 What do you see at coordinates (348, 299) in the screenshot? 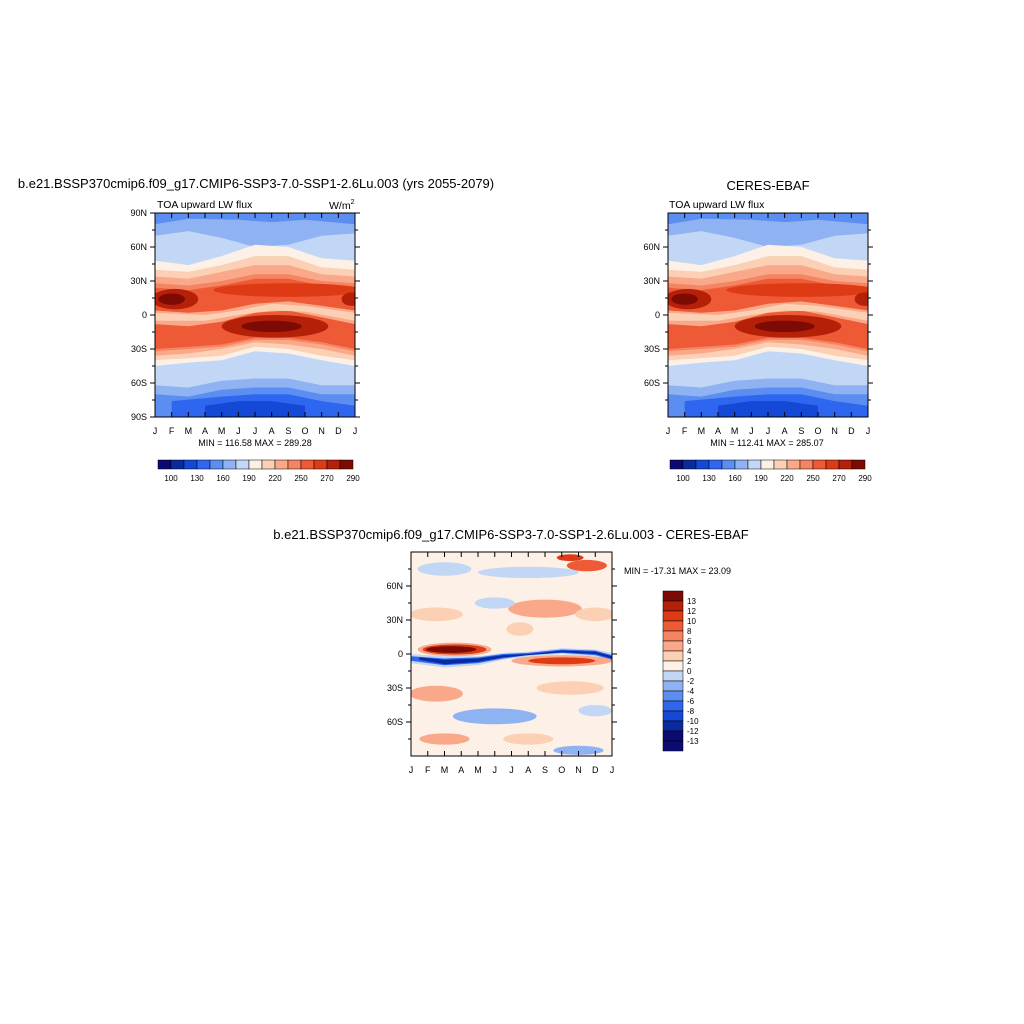
I see `north-hot-core-wrap` at bounding box center [348, 299].